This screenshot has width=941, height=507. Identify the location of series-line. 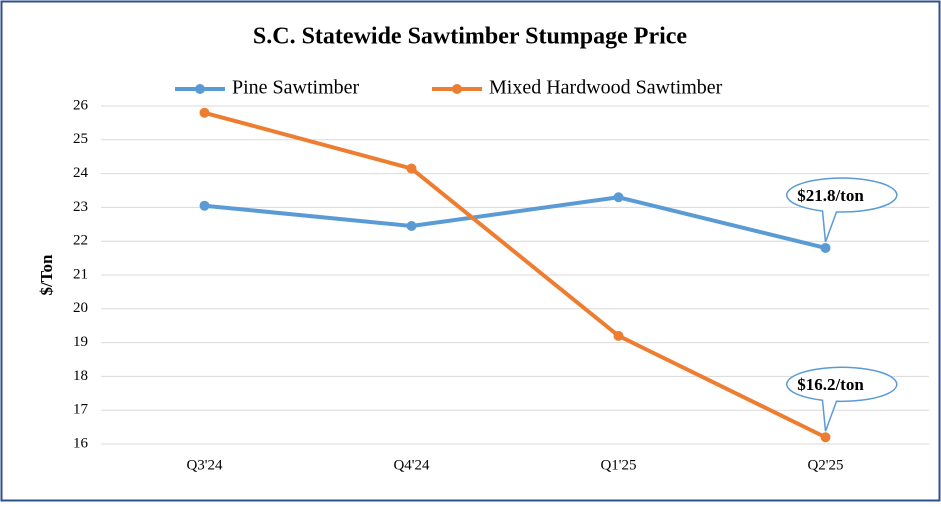
(515, 222).